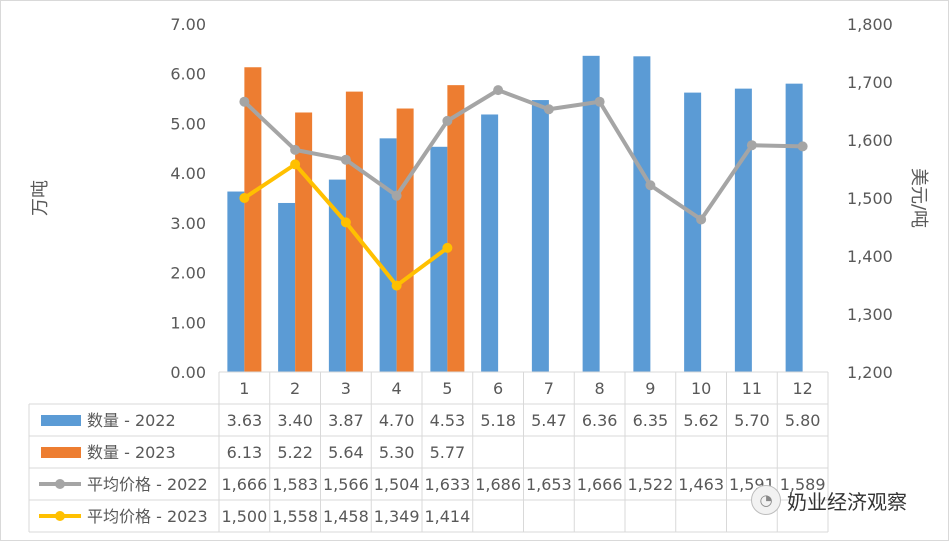  What do you see at coordinates (803, 484) in the screenshot?
I see `table-cell-value: 1,589` at bounding box center [803, 484].